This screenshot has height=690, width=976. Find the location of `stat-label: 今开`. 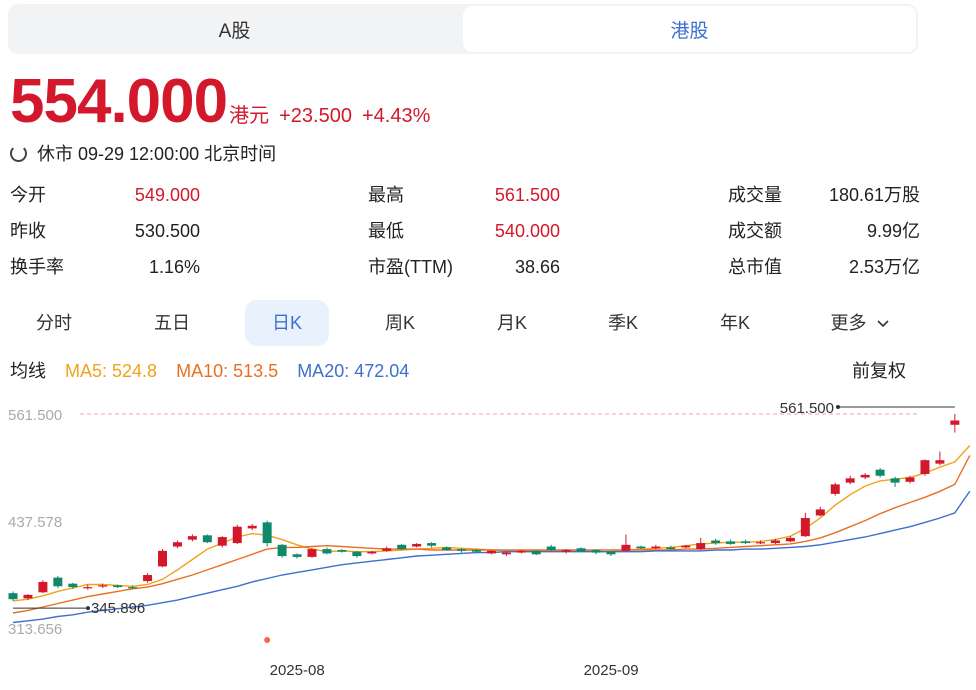

stat-label: 今开 is located at coordinates (28, 195).